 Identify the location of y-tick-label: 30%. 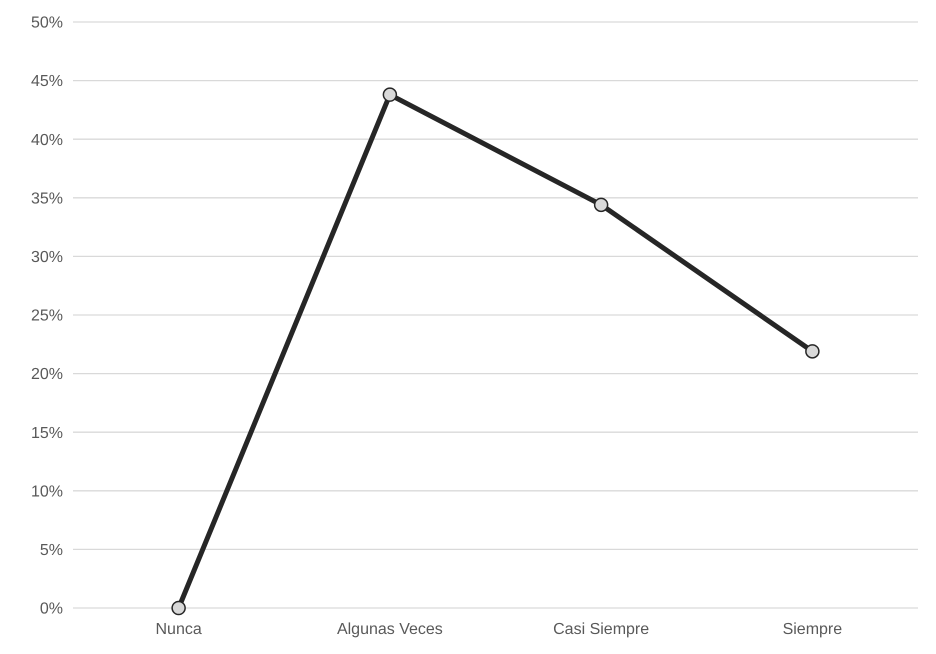
(46, 257).